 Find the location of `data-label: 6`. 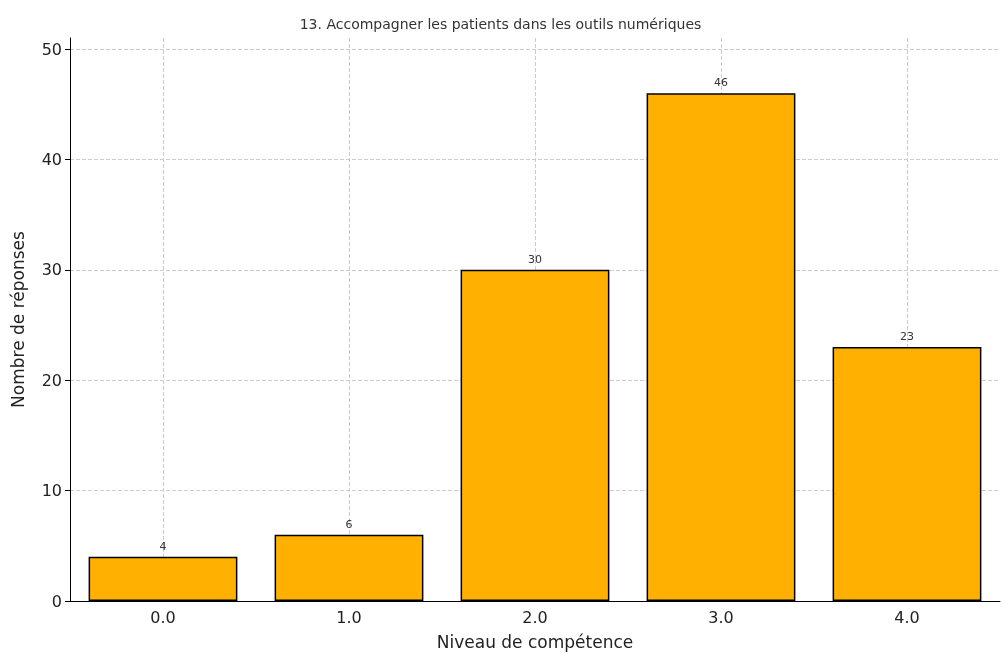

data-label: 6 is located at coordinates (349, 524).